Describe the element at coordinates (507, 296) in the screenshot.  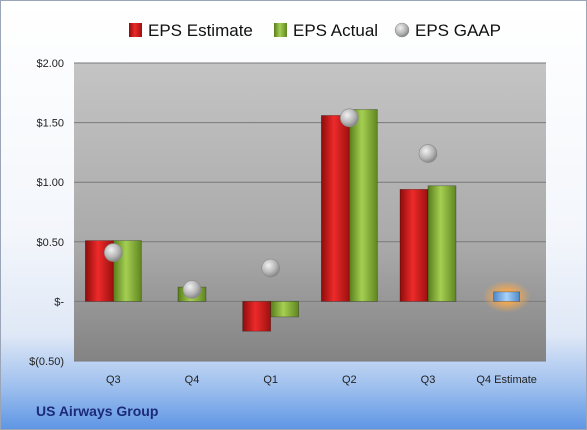
I see `bar-q4-estimate` at that location.